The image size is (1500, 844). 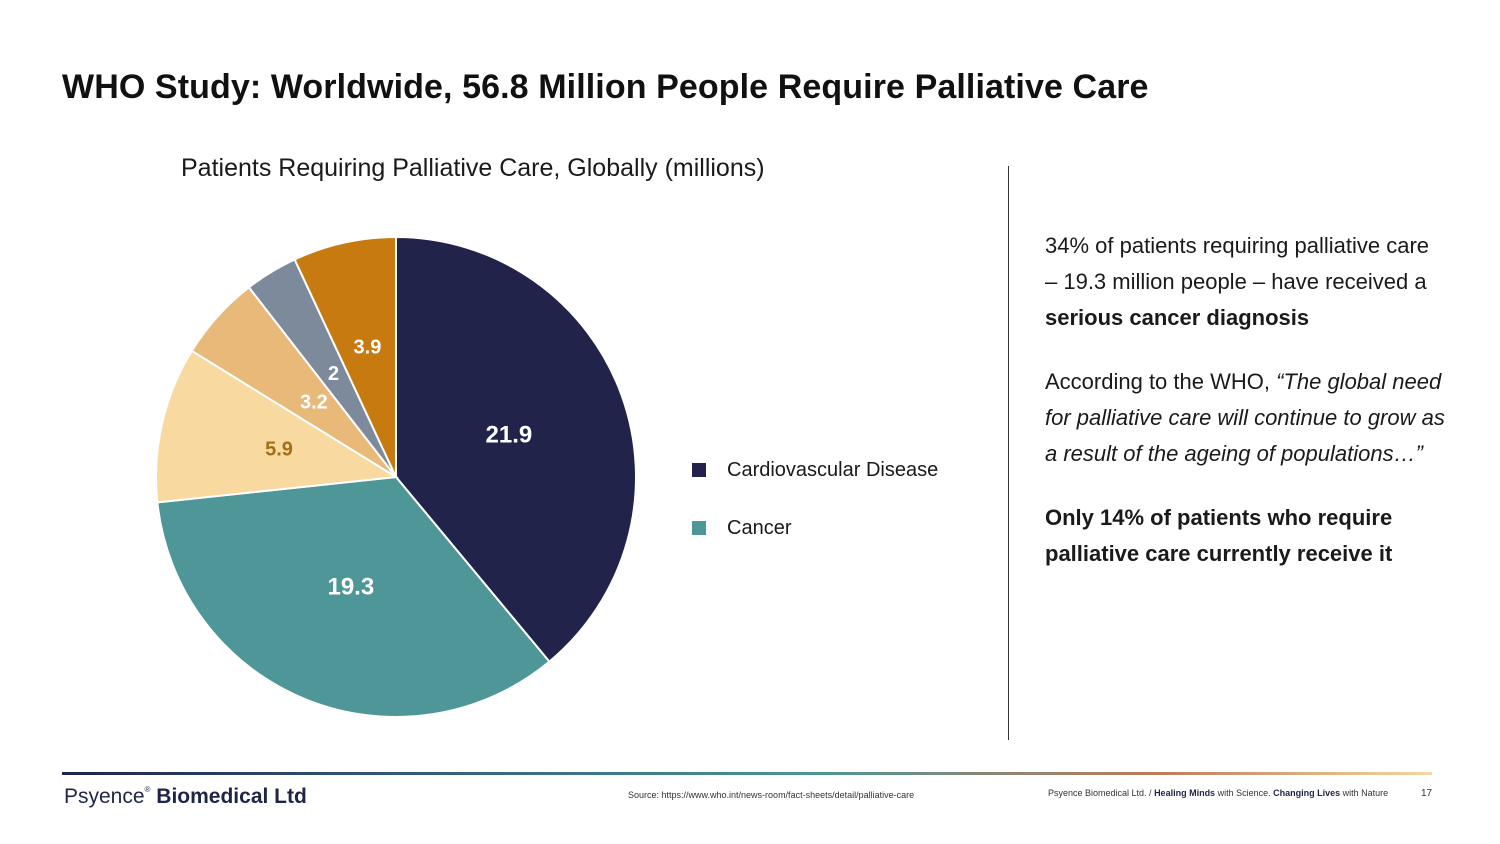 What do you see at coordinates (833, 469) in the screenshot?
I see `legend-label-cardiovascular: Cardiovascular Disease` at bounding box center [833, 469].